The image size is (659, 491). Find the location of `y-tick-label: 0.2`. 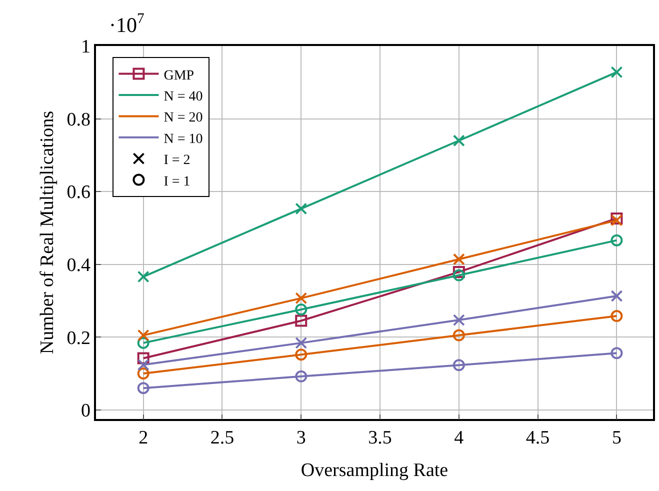

y-tick-label: 0.2 is located at coordinates (78, 338).